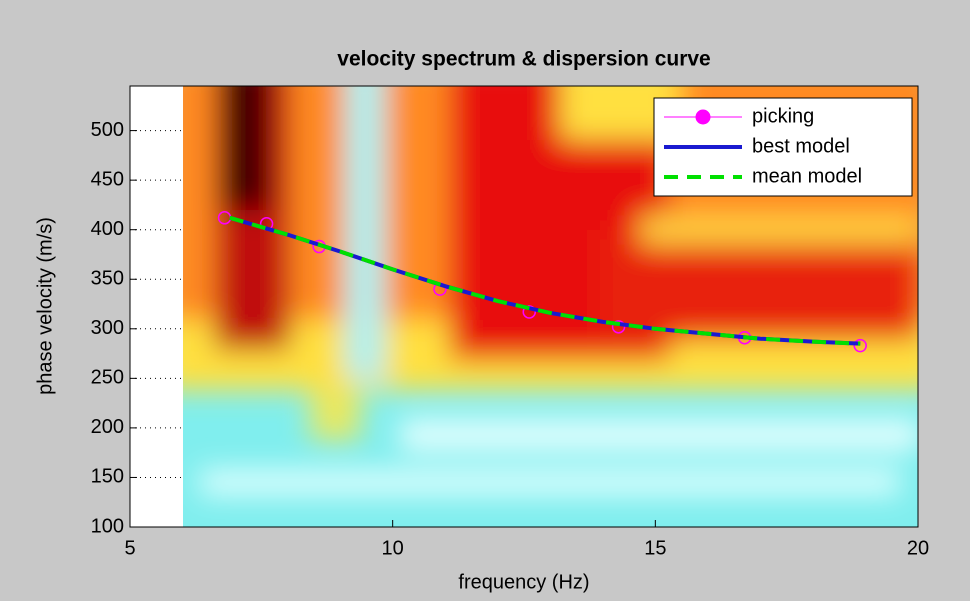 This screenshot has height=601, width=970. Describe the element at coordinates (523, 59) in the screenshot. I see `chart-title: velocity spectrum & dispersion curve` at that location.